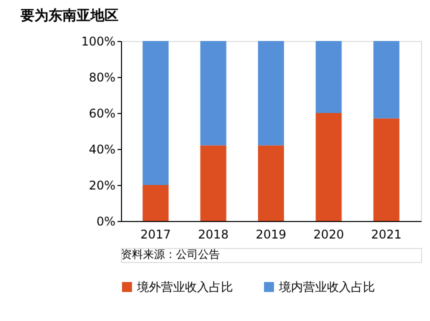  Describe the element at coordinates (213, 235) in the screenshot. I see `x-tick-label: 2018` at that location.